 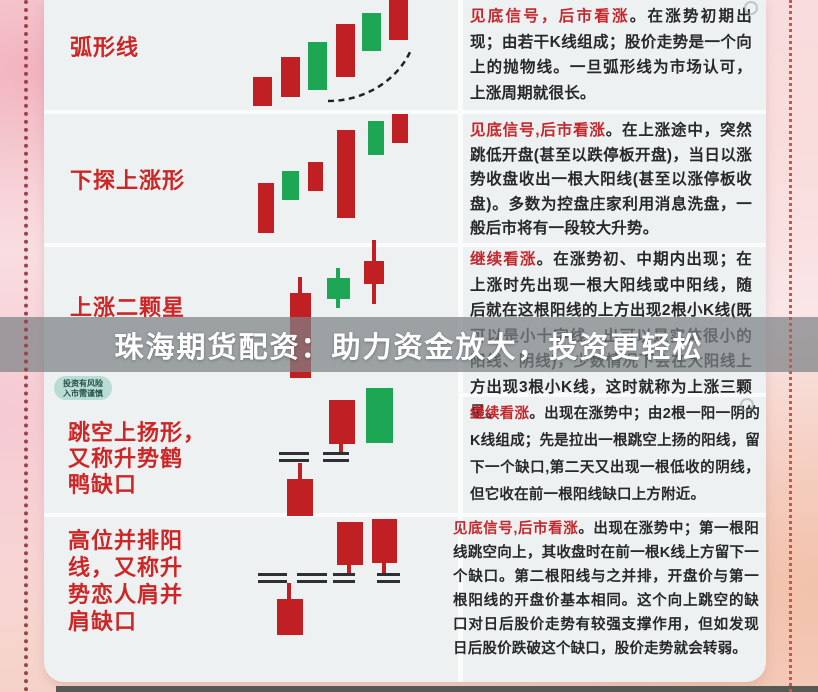 What do you see at coordinates (437, 689) in the screenshot?
I see `bottom-strip` at bounding box center [437, 689].